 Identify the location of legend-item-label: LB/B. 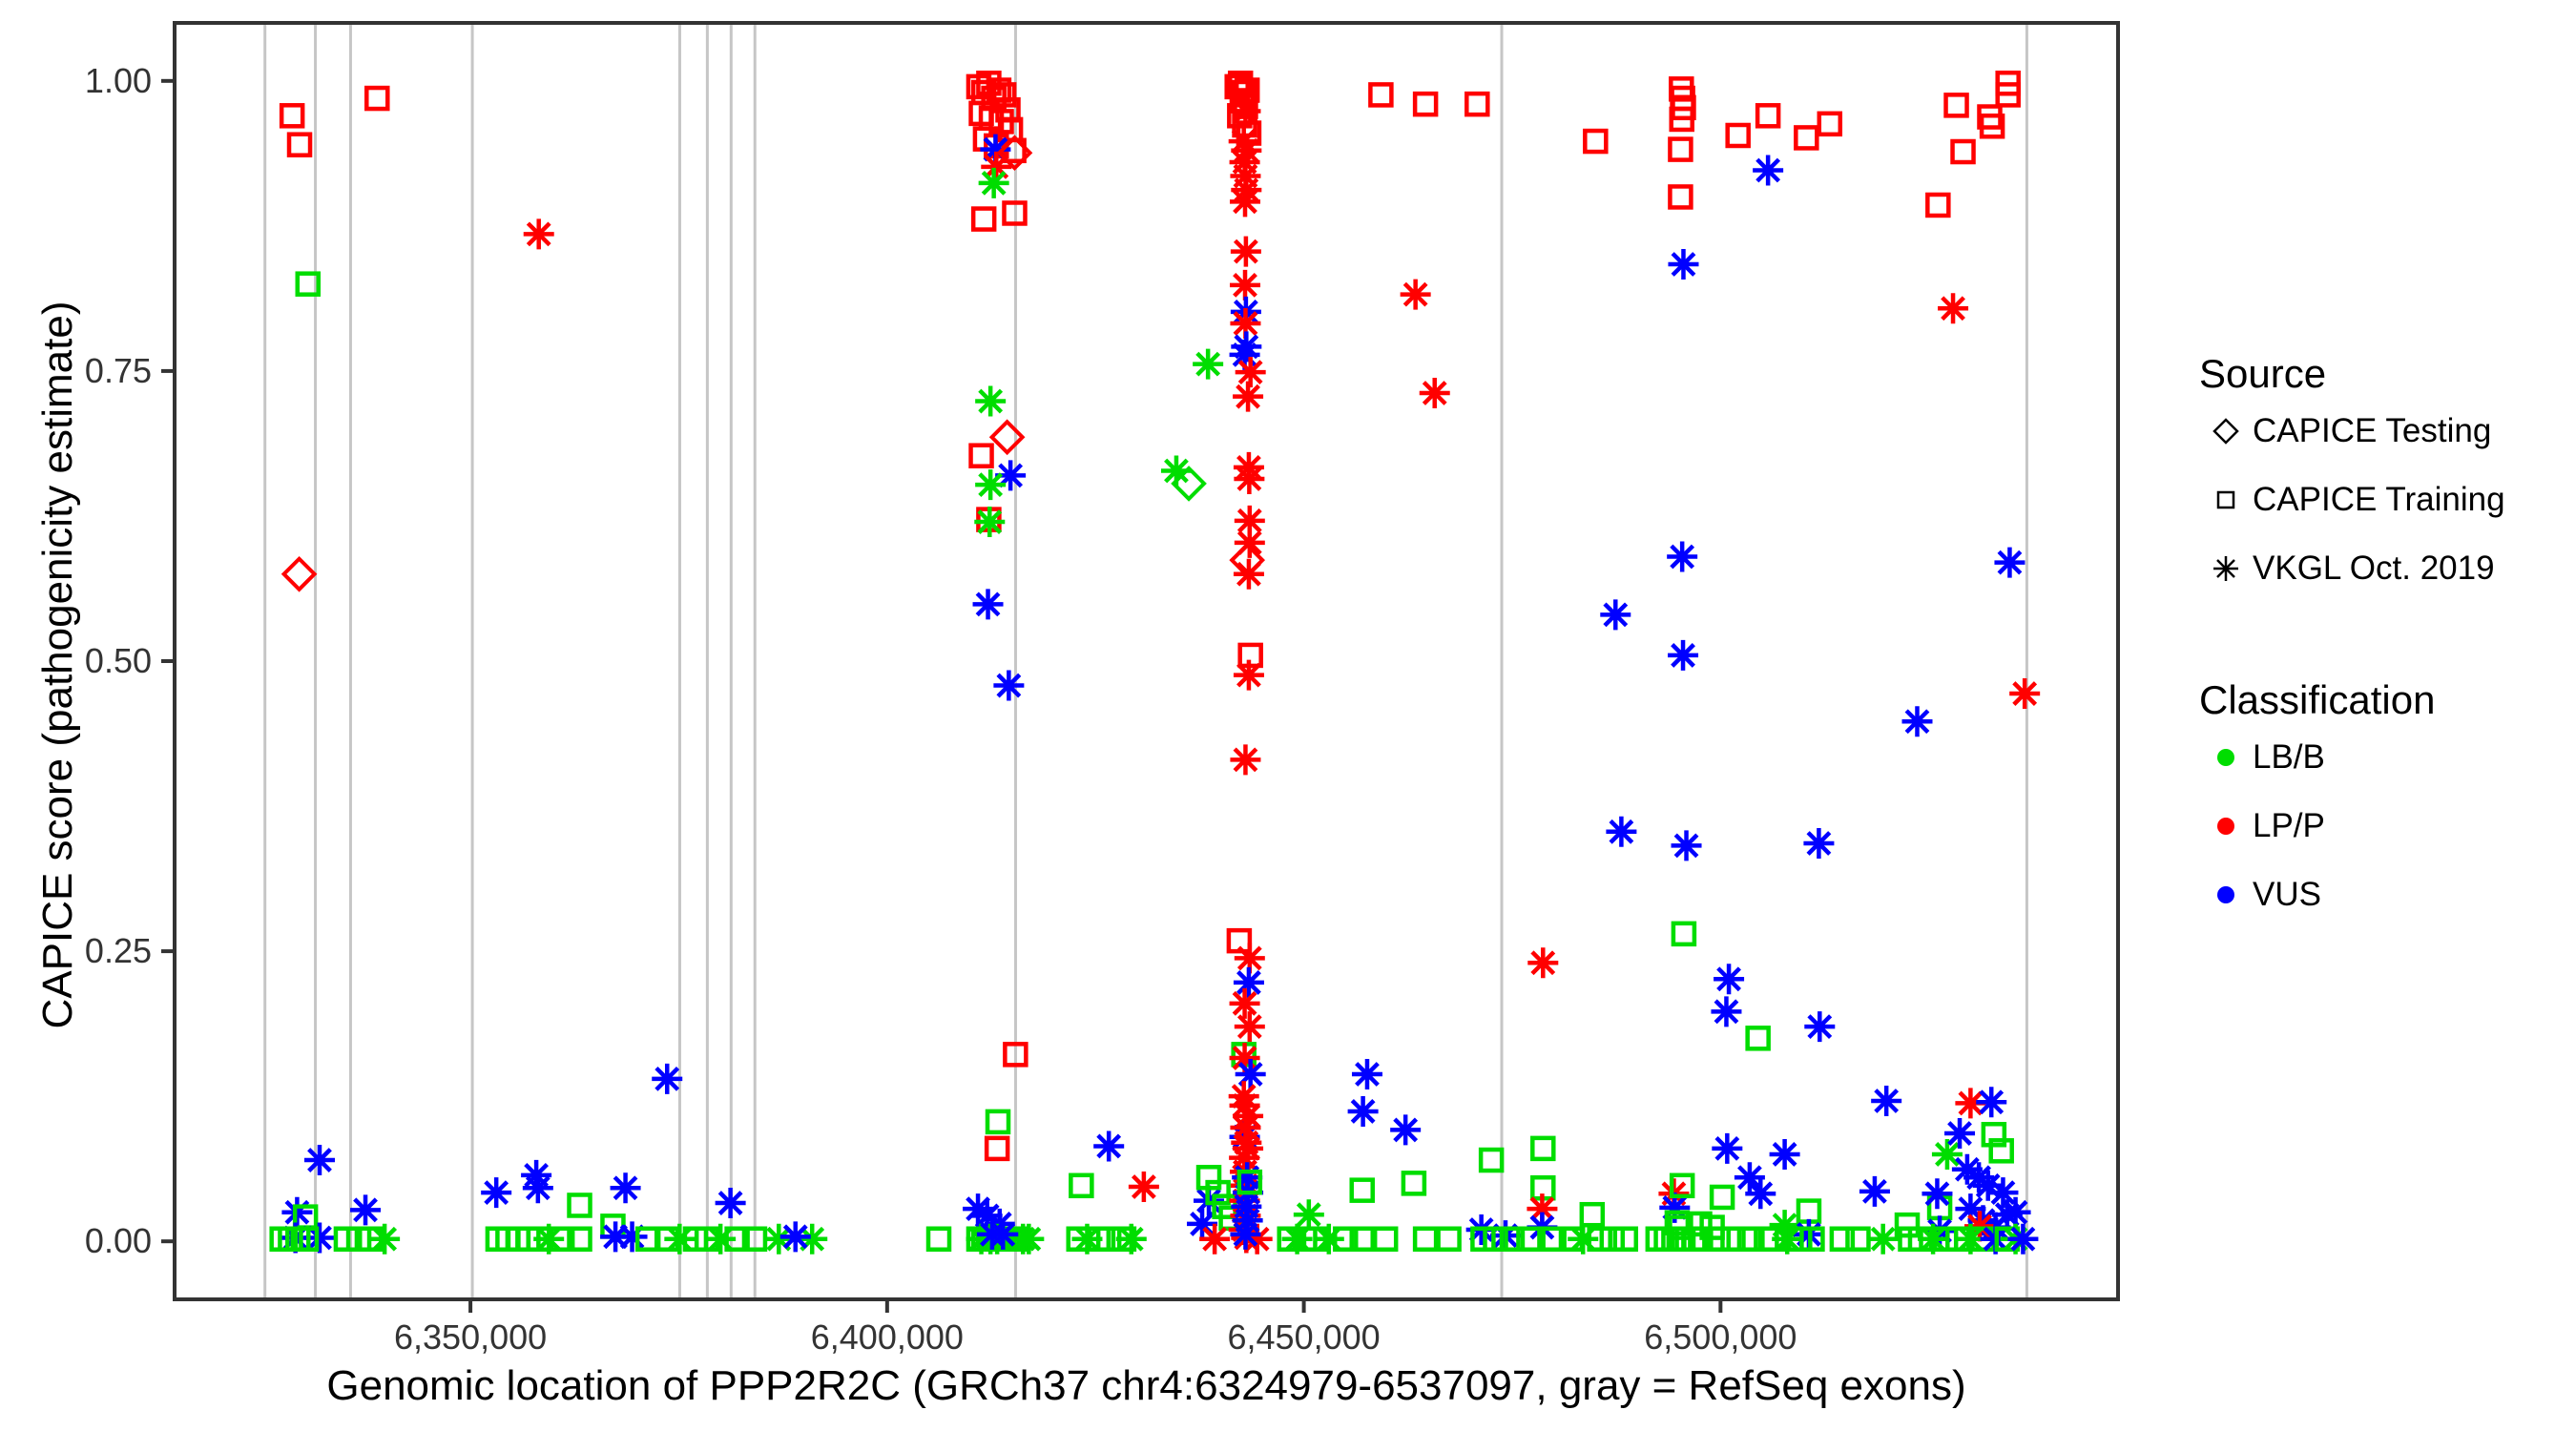
(2289, 757).